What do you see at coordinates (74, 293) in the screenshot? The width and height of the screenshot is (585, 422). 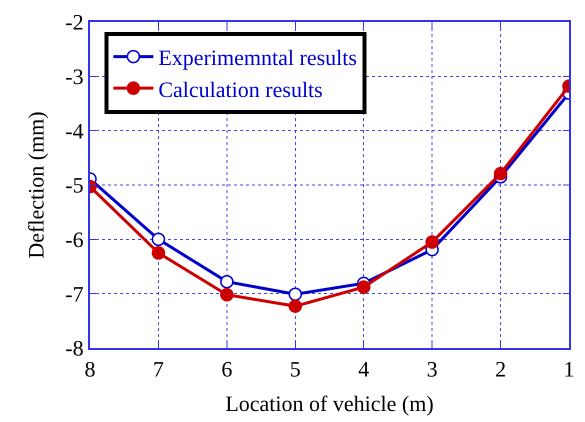 I see `y-tick-label: -7` at bounding box center [74, 293].